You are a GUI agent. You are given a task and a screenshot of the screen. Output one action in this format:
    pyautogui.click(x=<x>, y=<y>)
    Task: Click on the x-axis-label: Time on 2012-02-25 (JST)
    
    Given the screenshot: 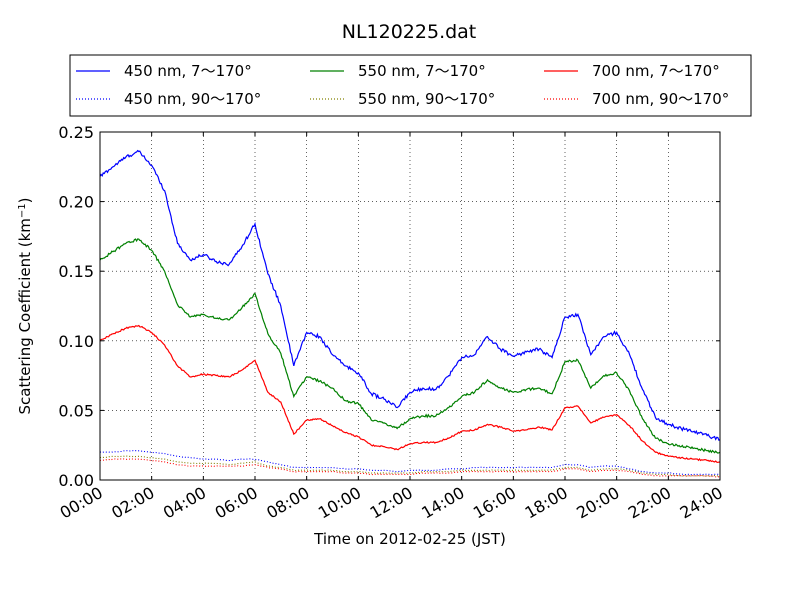 What is the action you would take?
    pyautogui.click(x=409, y=539)
    